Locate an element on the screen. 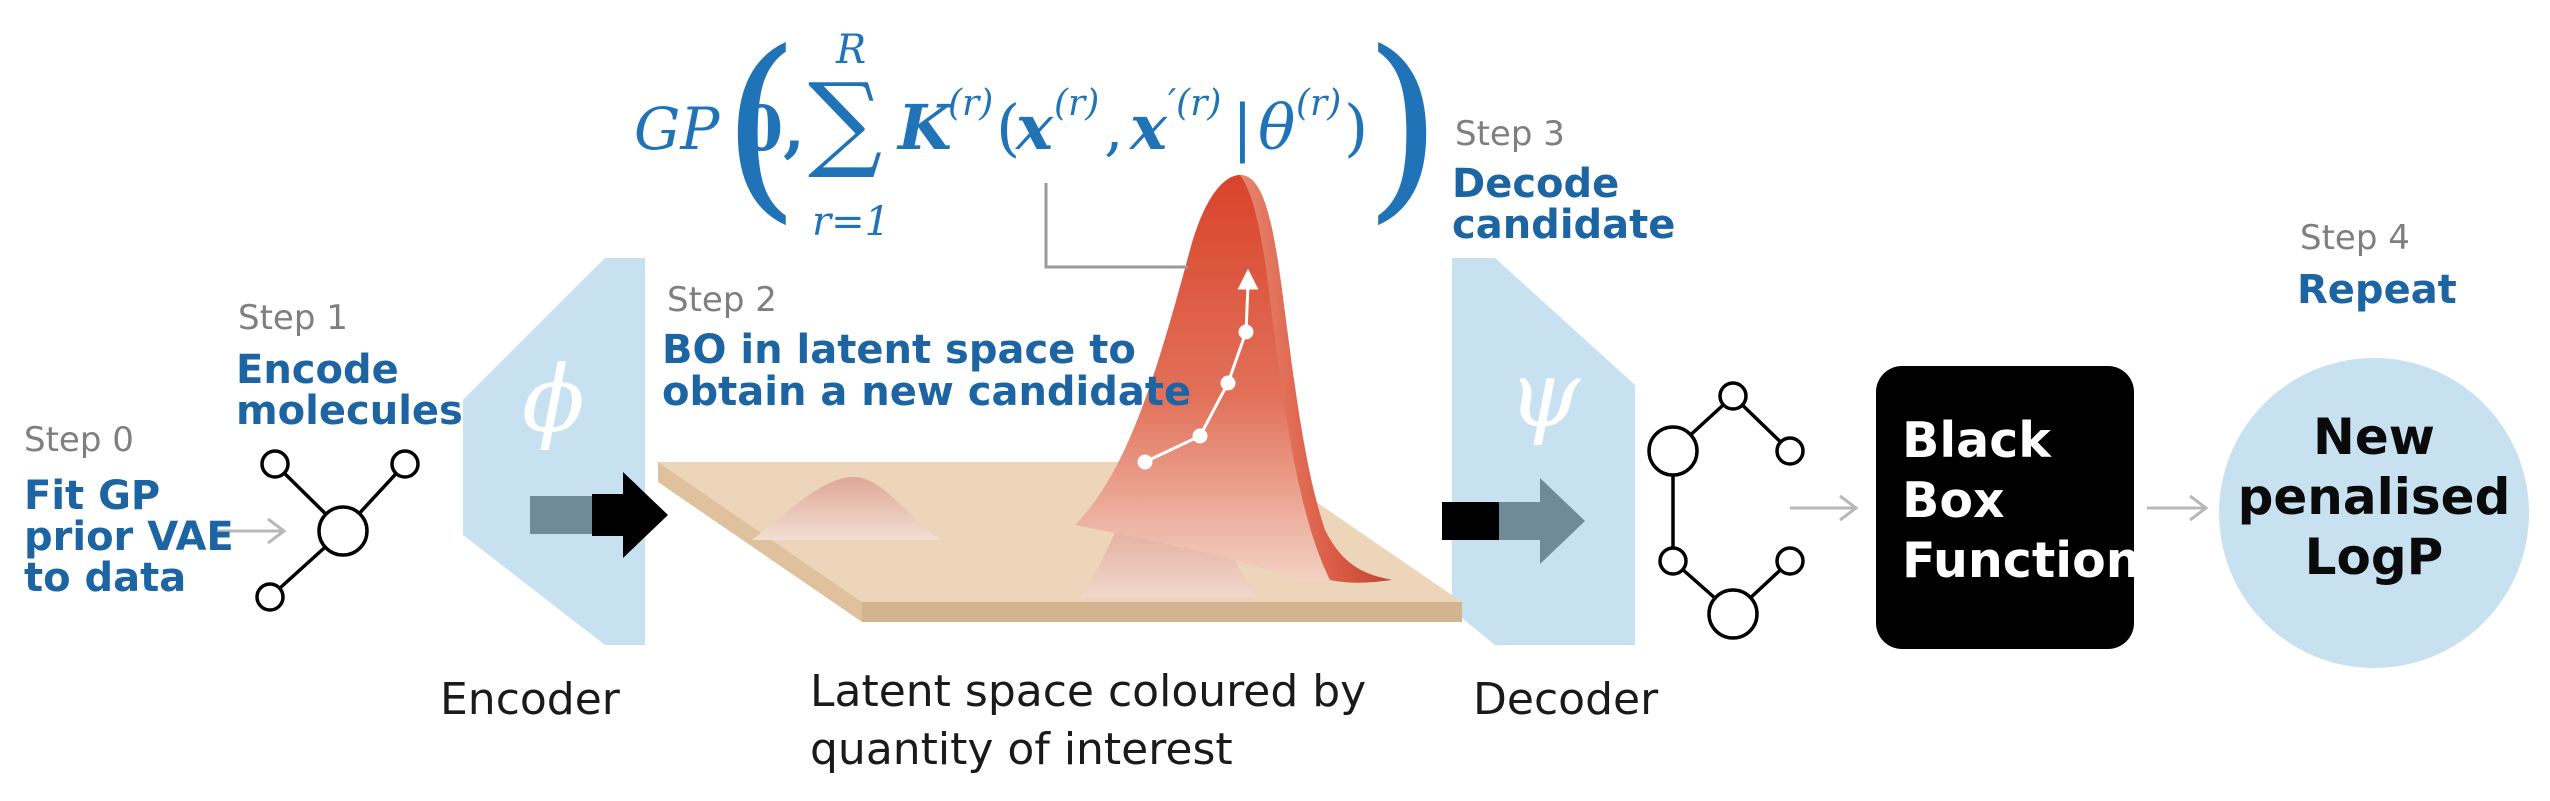 The height and width of the screenshot is (801, 2550). flow-arrow-decoder-blackbox is located at coordinates (1824, 508).